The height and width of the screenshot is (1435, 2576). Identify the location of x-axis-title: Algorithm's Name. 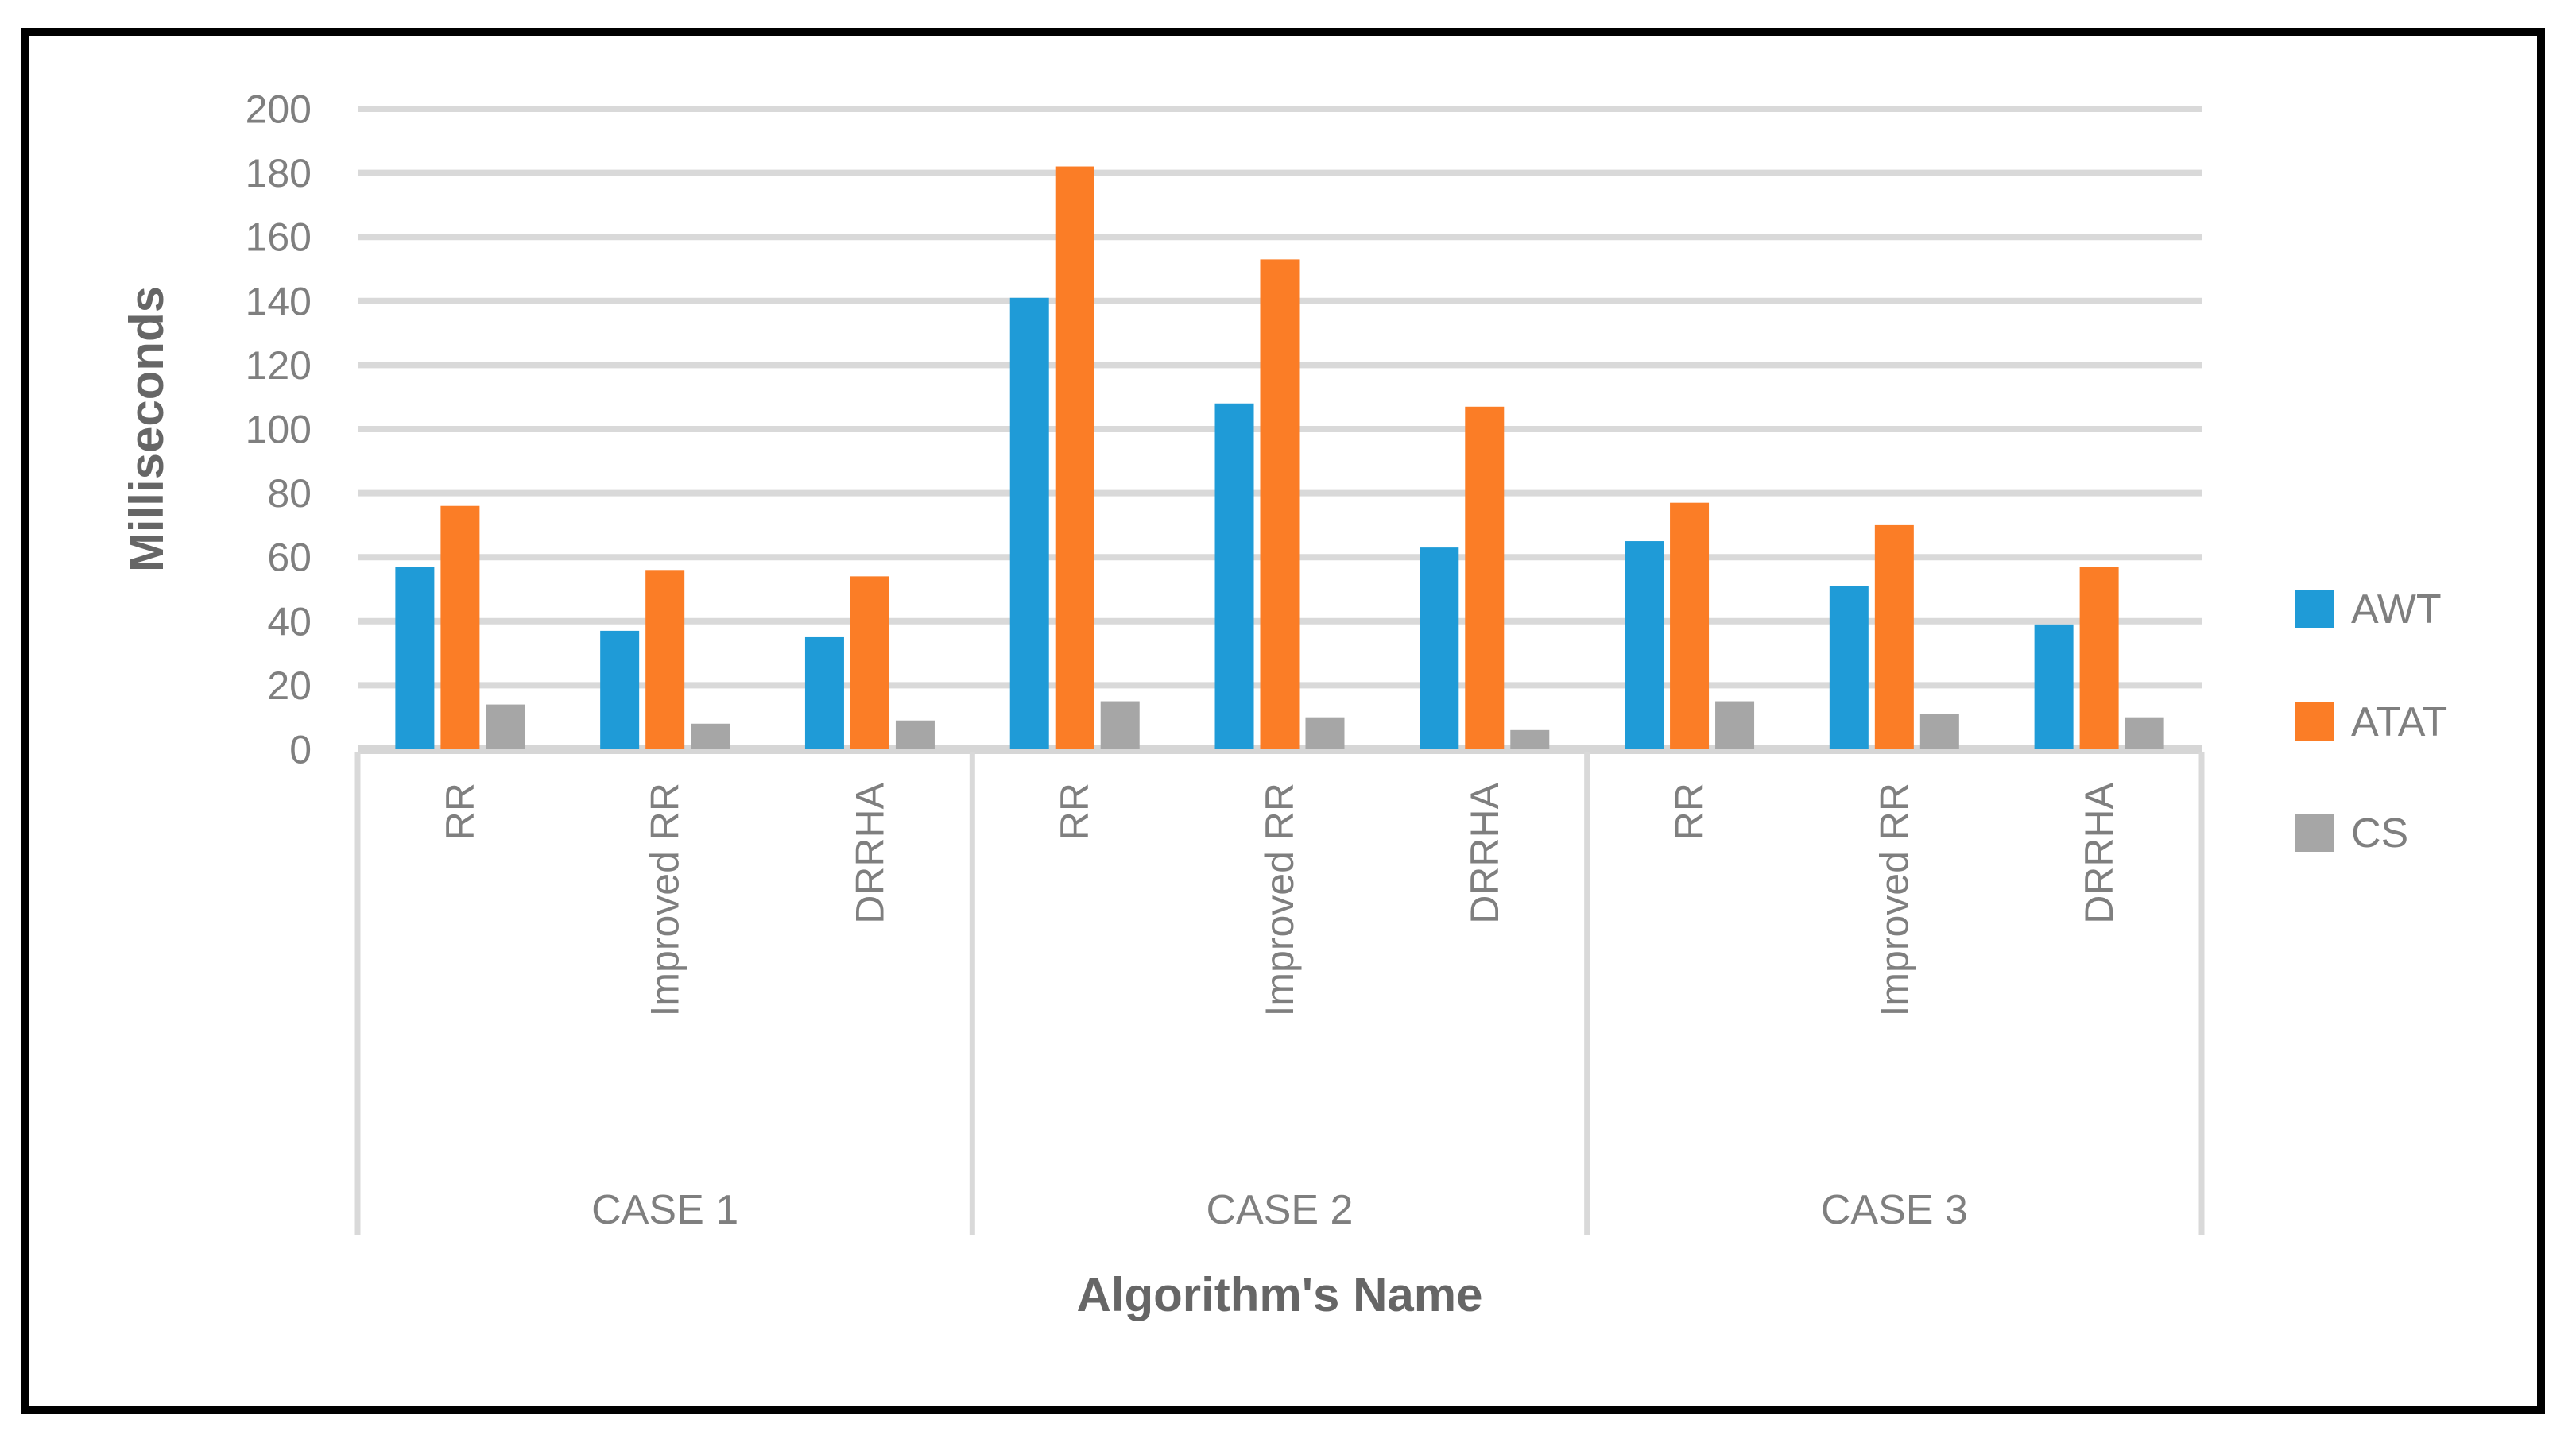
(1279, 1294).